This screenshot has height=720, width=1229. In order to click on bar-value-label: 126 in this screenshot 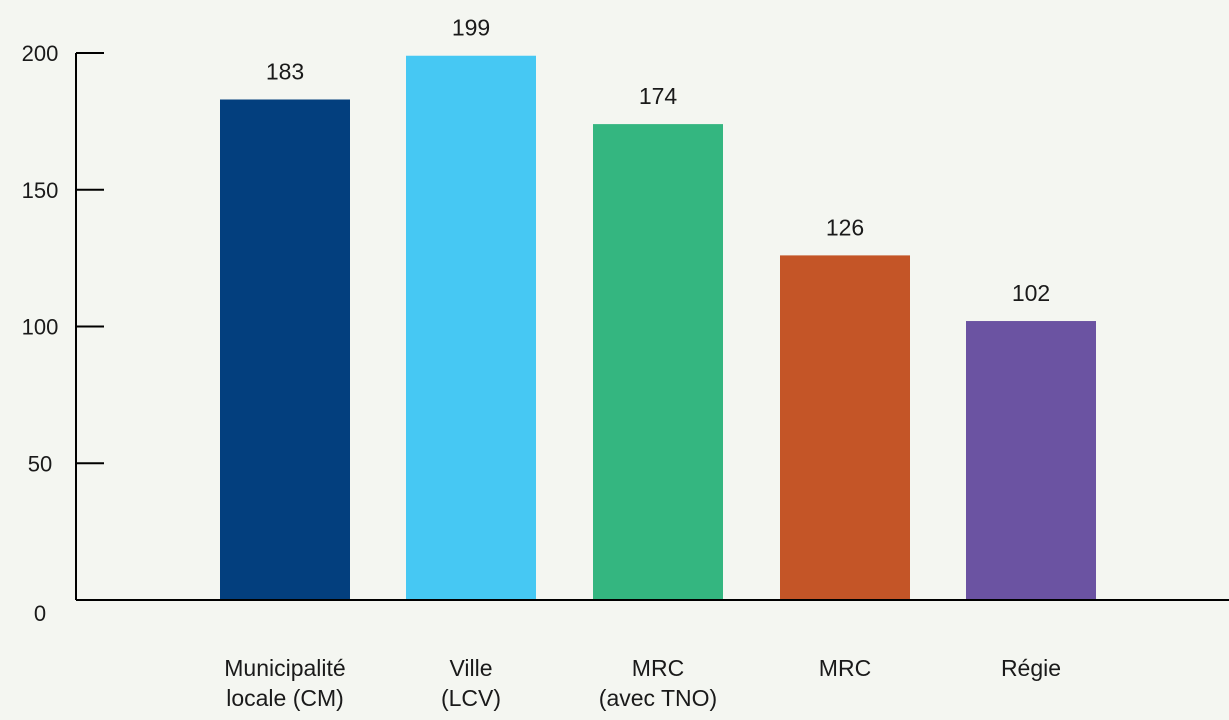, I will do `click(845, 227)`.